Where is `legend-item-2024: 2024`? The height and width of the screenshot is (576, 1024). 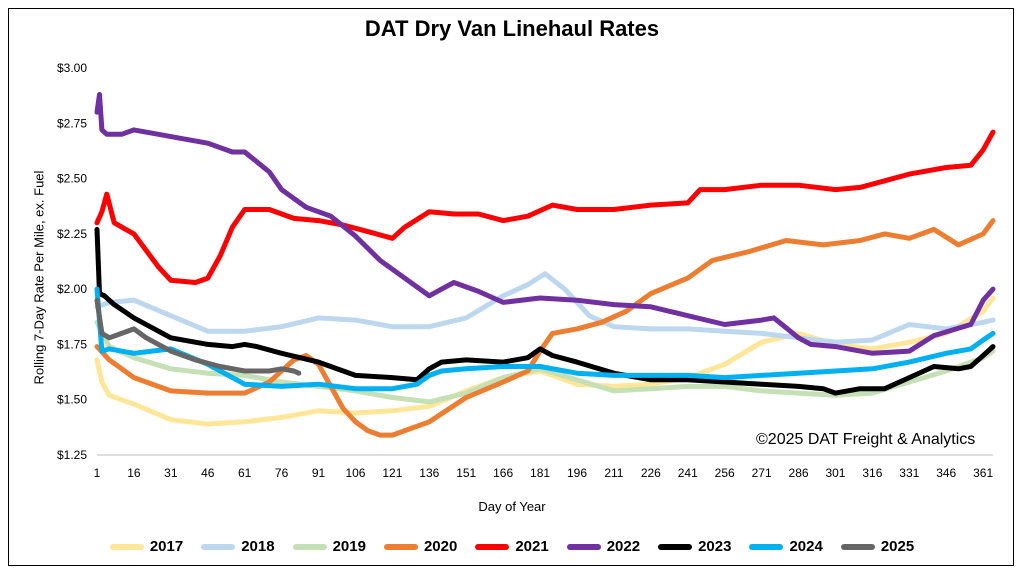 legend-item-2024: 2024 is located at coordinates (786, 546).